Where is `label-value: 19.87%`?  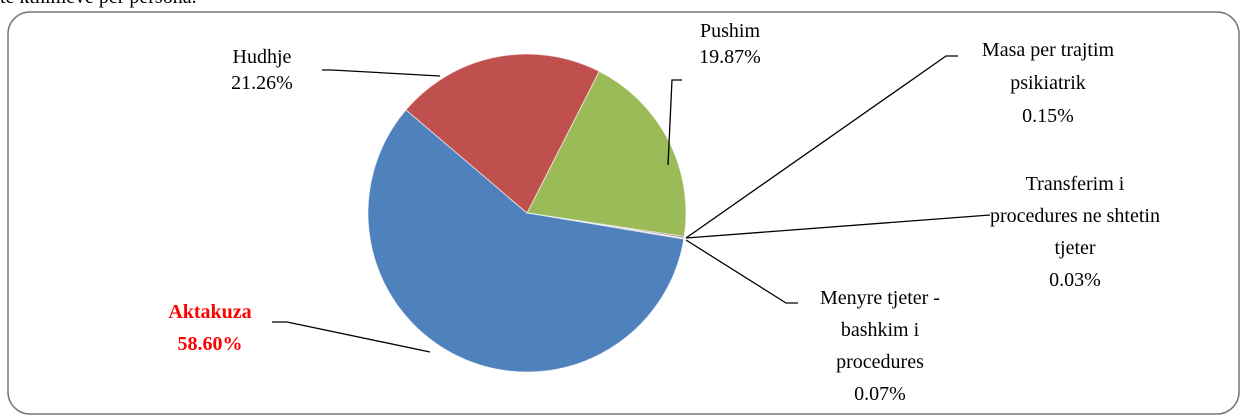
label-value: 19.87% is located at coordinates (730, 57).